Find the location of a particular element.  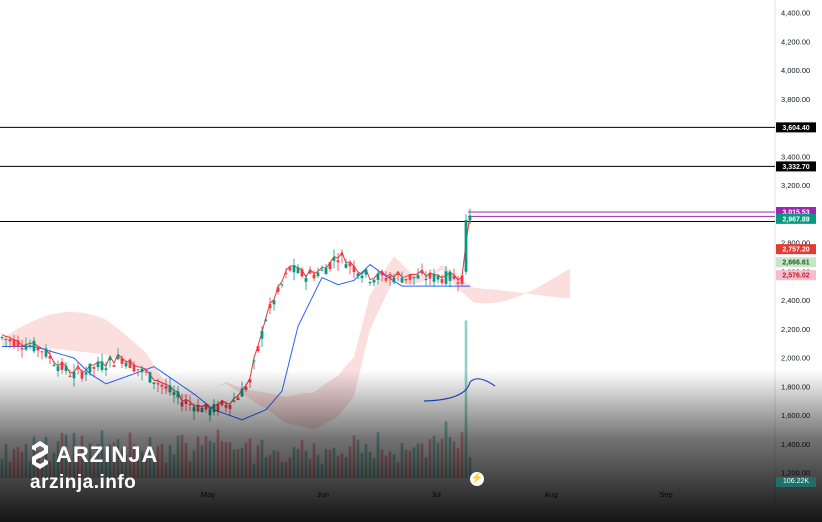

price-tag: 3,604.40 is located at coordinates (796, 127).